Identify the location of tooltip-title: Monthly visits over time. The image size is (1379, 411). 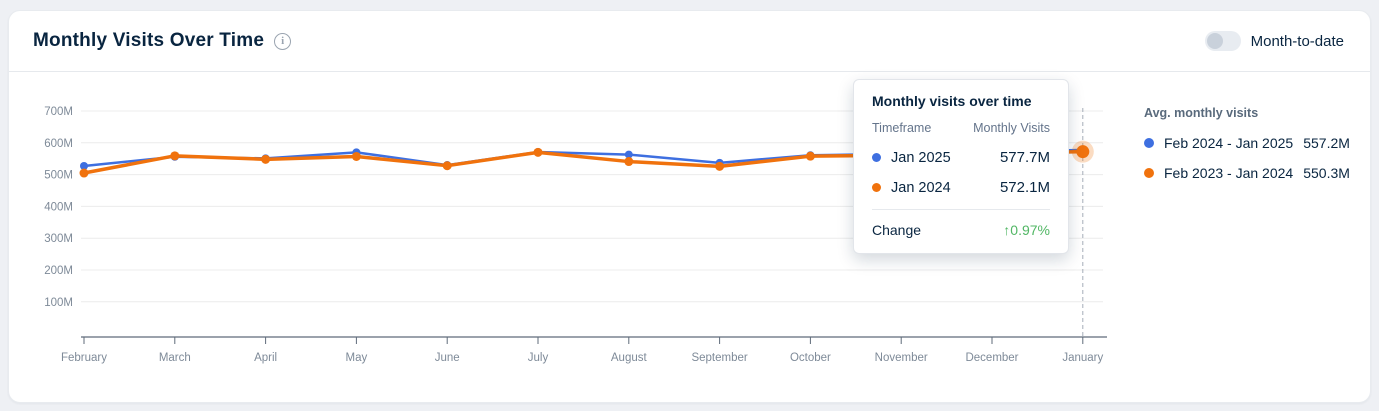
(952, 101).